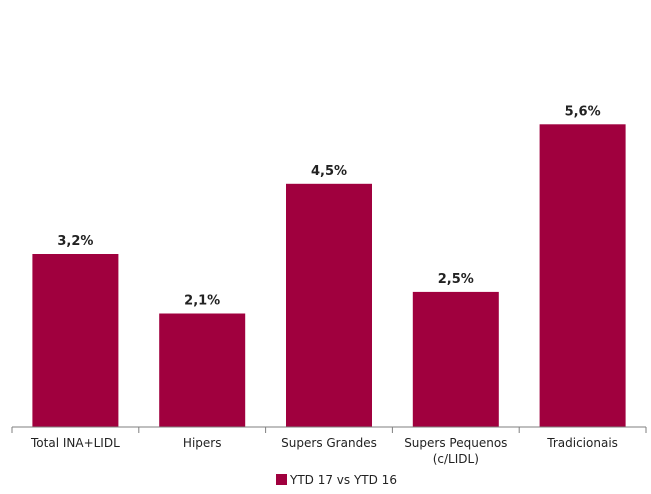 This screenshot has width=651, height=494. I want to click on data-label-2: 2,1%, so click(202, 301).